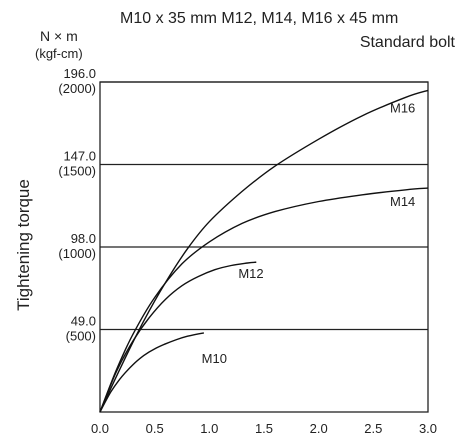  Describe the element at coordinates (79, 73) in the screenshot. I see `y-tick-label: 196.0` at that location.